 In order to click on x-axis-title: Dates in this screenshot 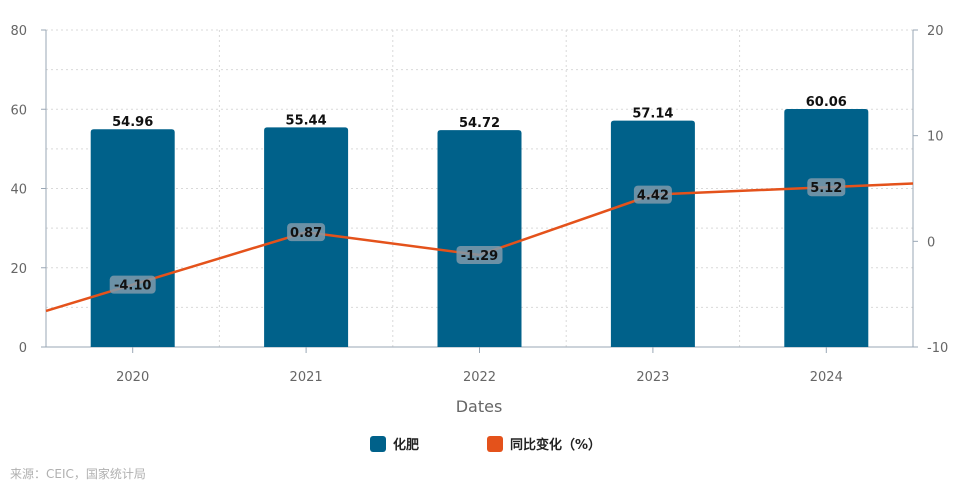, I will do `click(479, 406)`.